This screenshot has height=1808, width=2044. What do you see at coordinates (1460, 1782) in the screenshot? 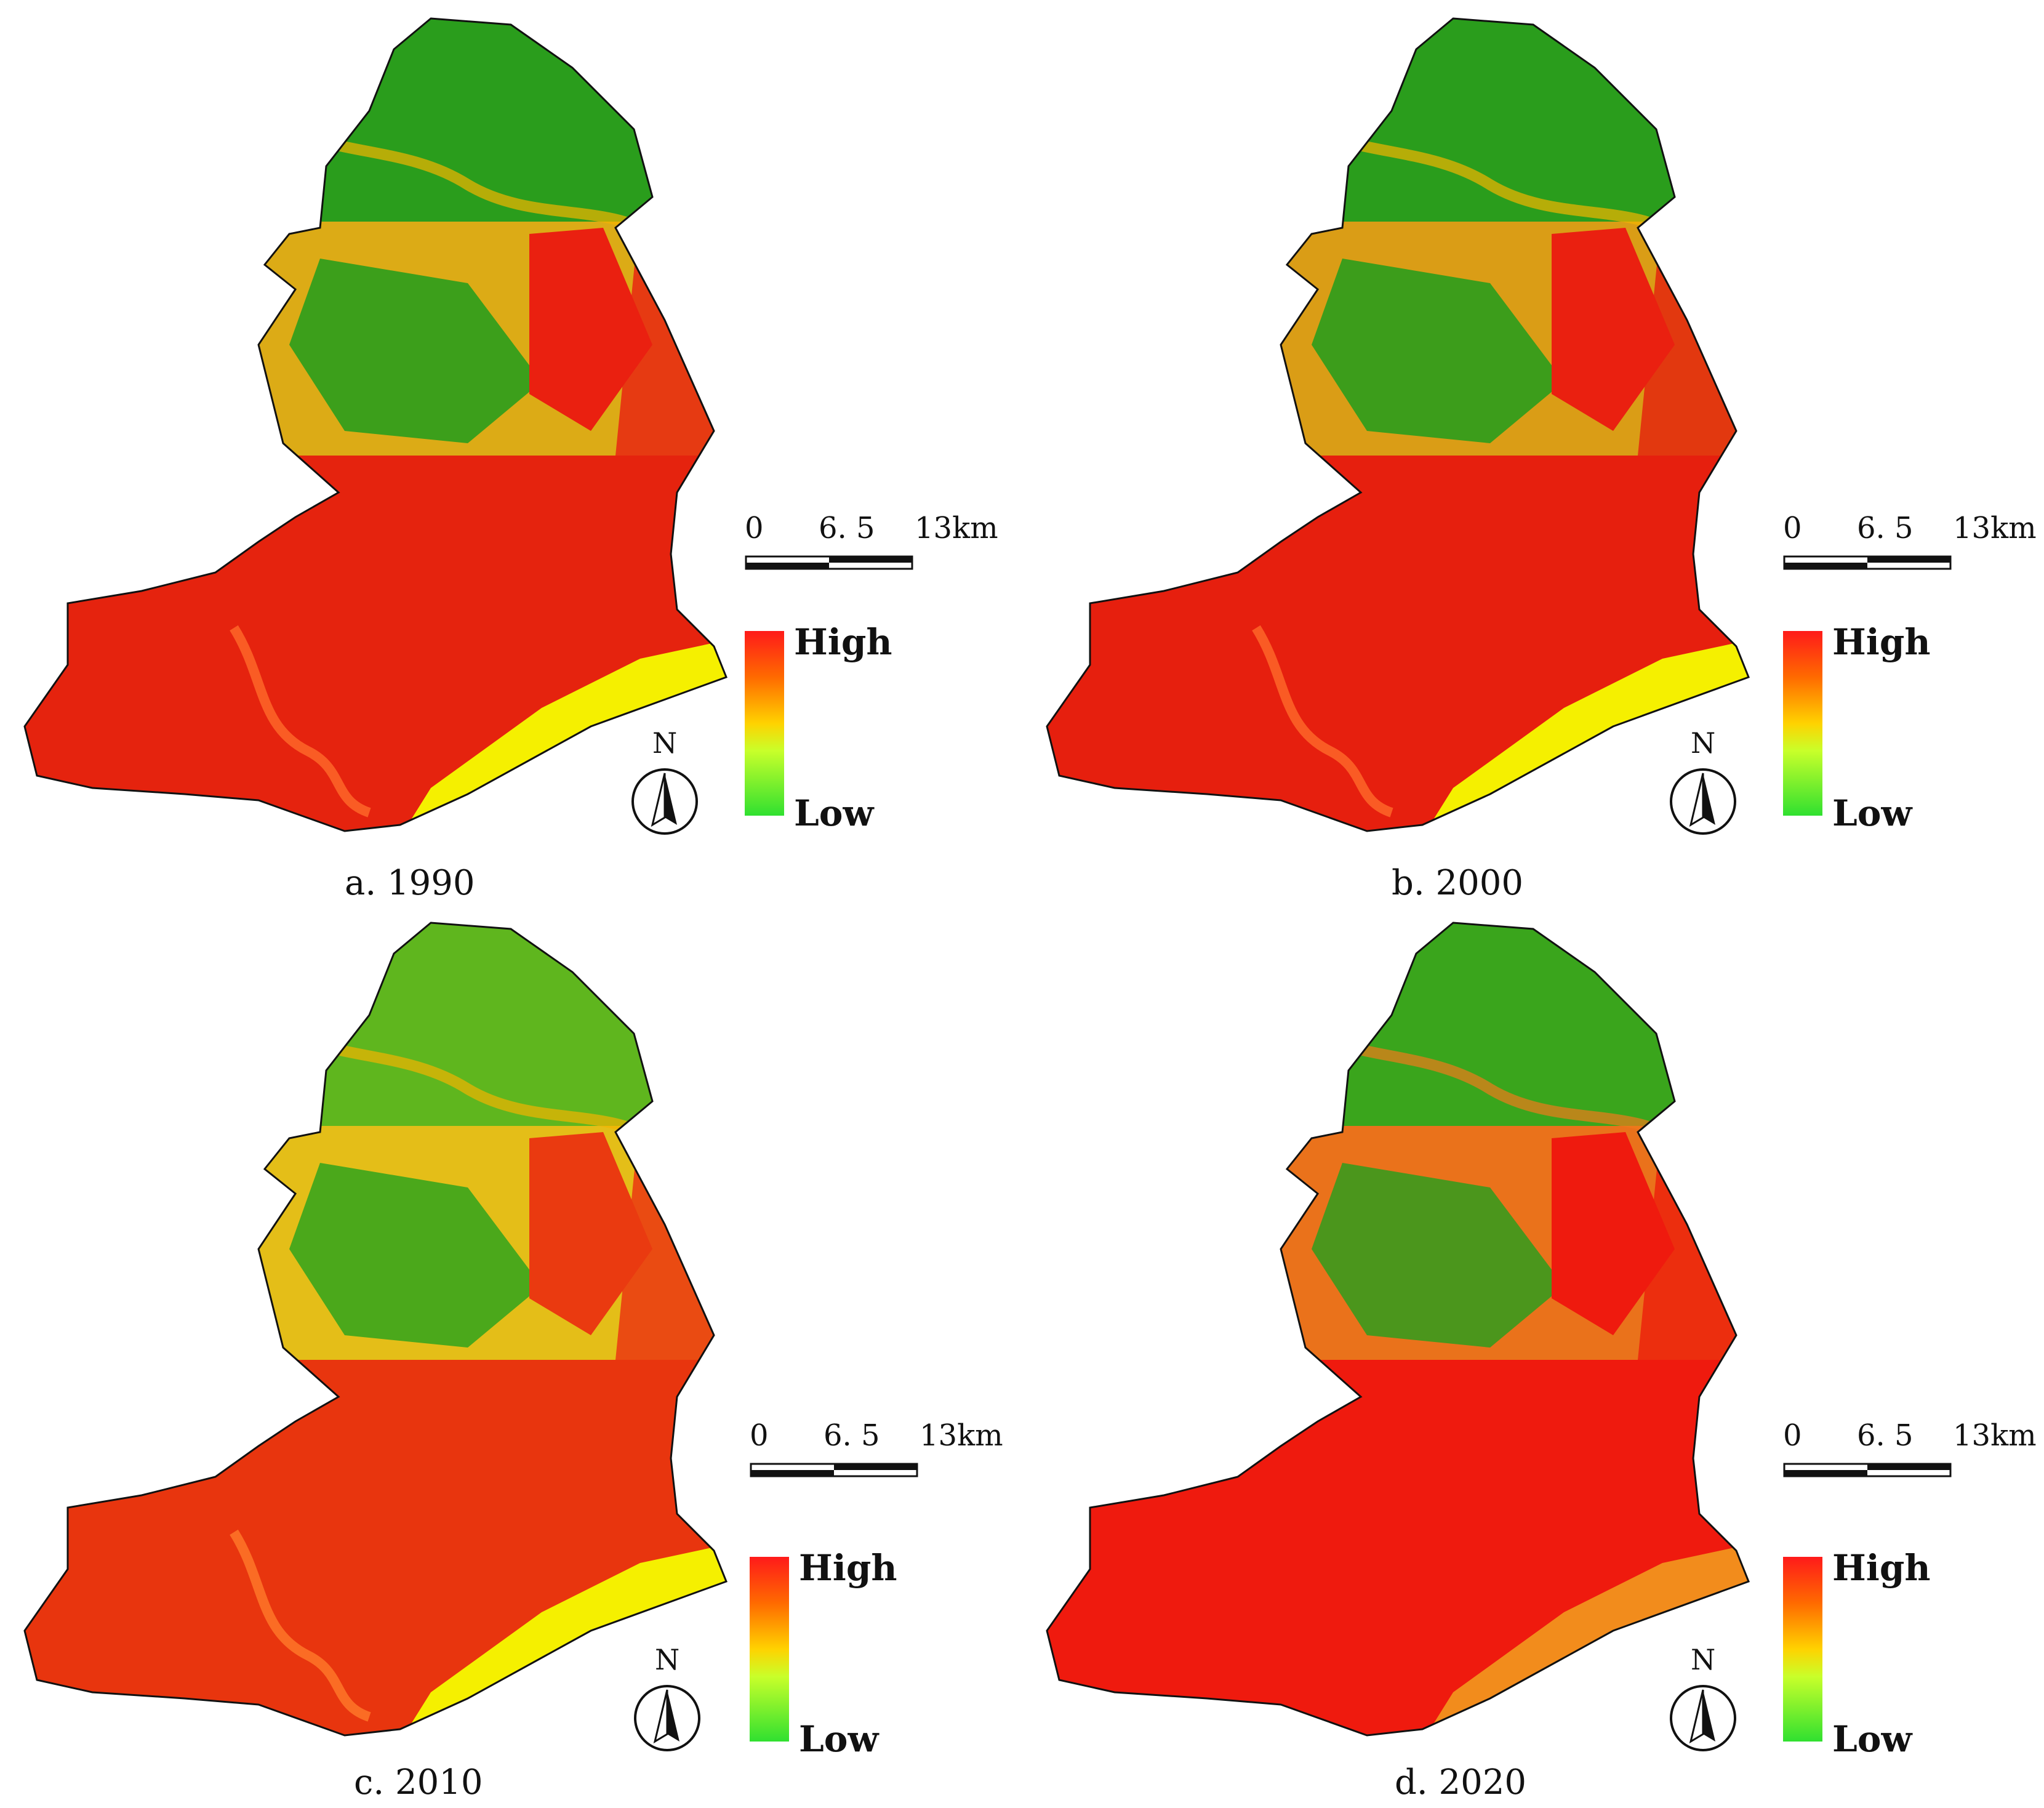
I see `panel-caption: d. 2020` at bounding box center [1460, 1782].